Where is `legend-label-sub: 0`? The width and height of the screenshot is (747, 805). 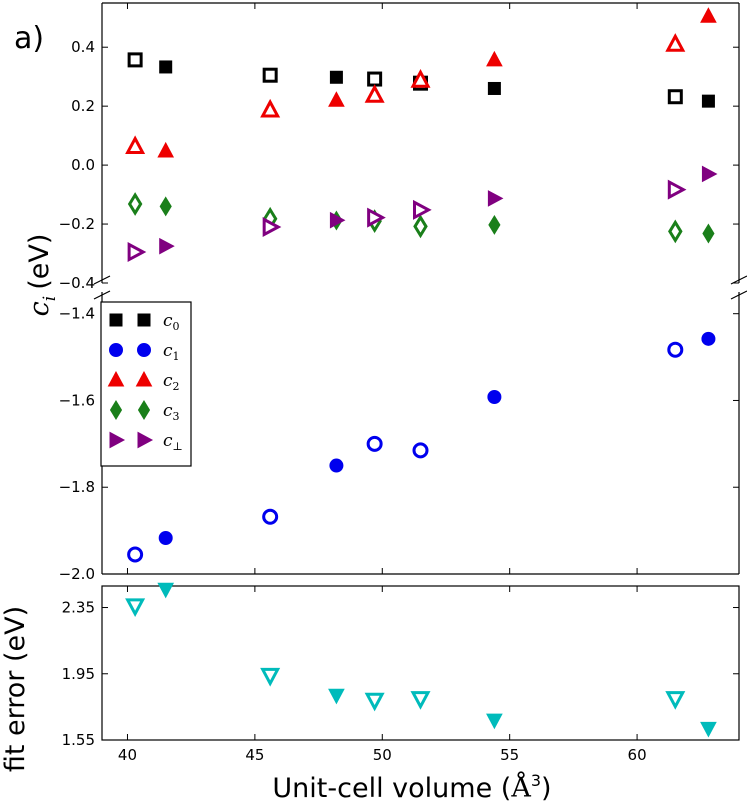 legend-label-sub: 0 is located at coordinates (176, 326).